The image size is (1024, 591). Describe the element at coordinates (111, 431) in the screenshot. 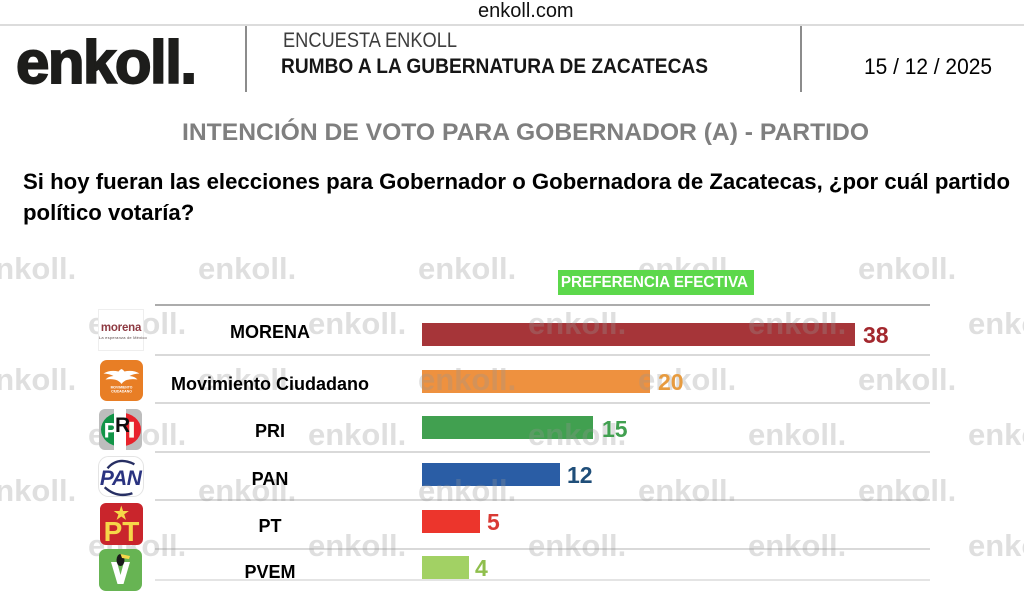

I see `svg-text: P` at that location.